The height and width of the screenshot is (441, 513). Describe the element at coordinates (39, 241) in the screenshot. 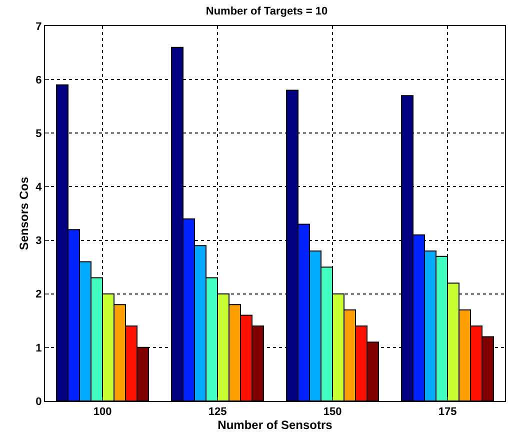

I see `y-tick-label: 3` at that location.